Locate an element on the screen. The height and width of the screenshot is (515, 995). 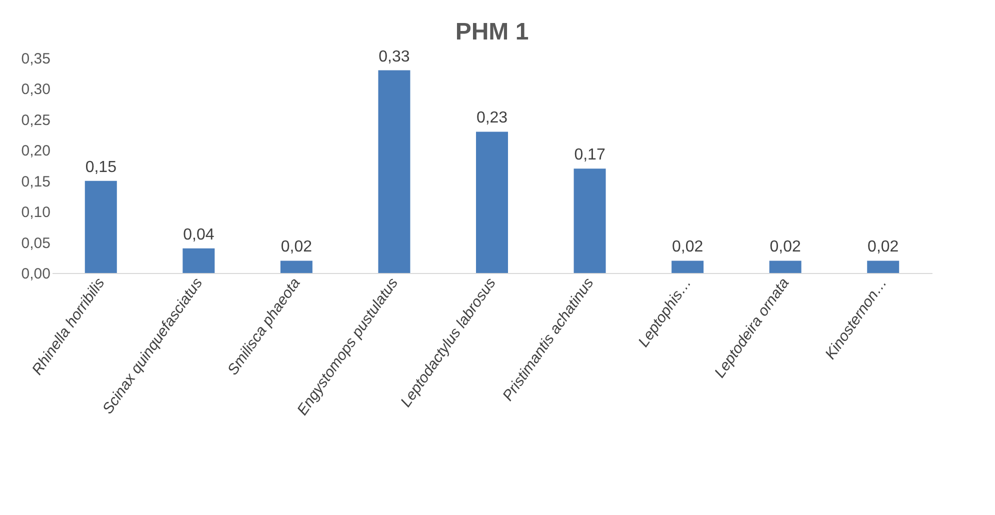
y-tick-label: 0,00 is located at coordinates (35, 274).